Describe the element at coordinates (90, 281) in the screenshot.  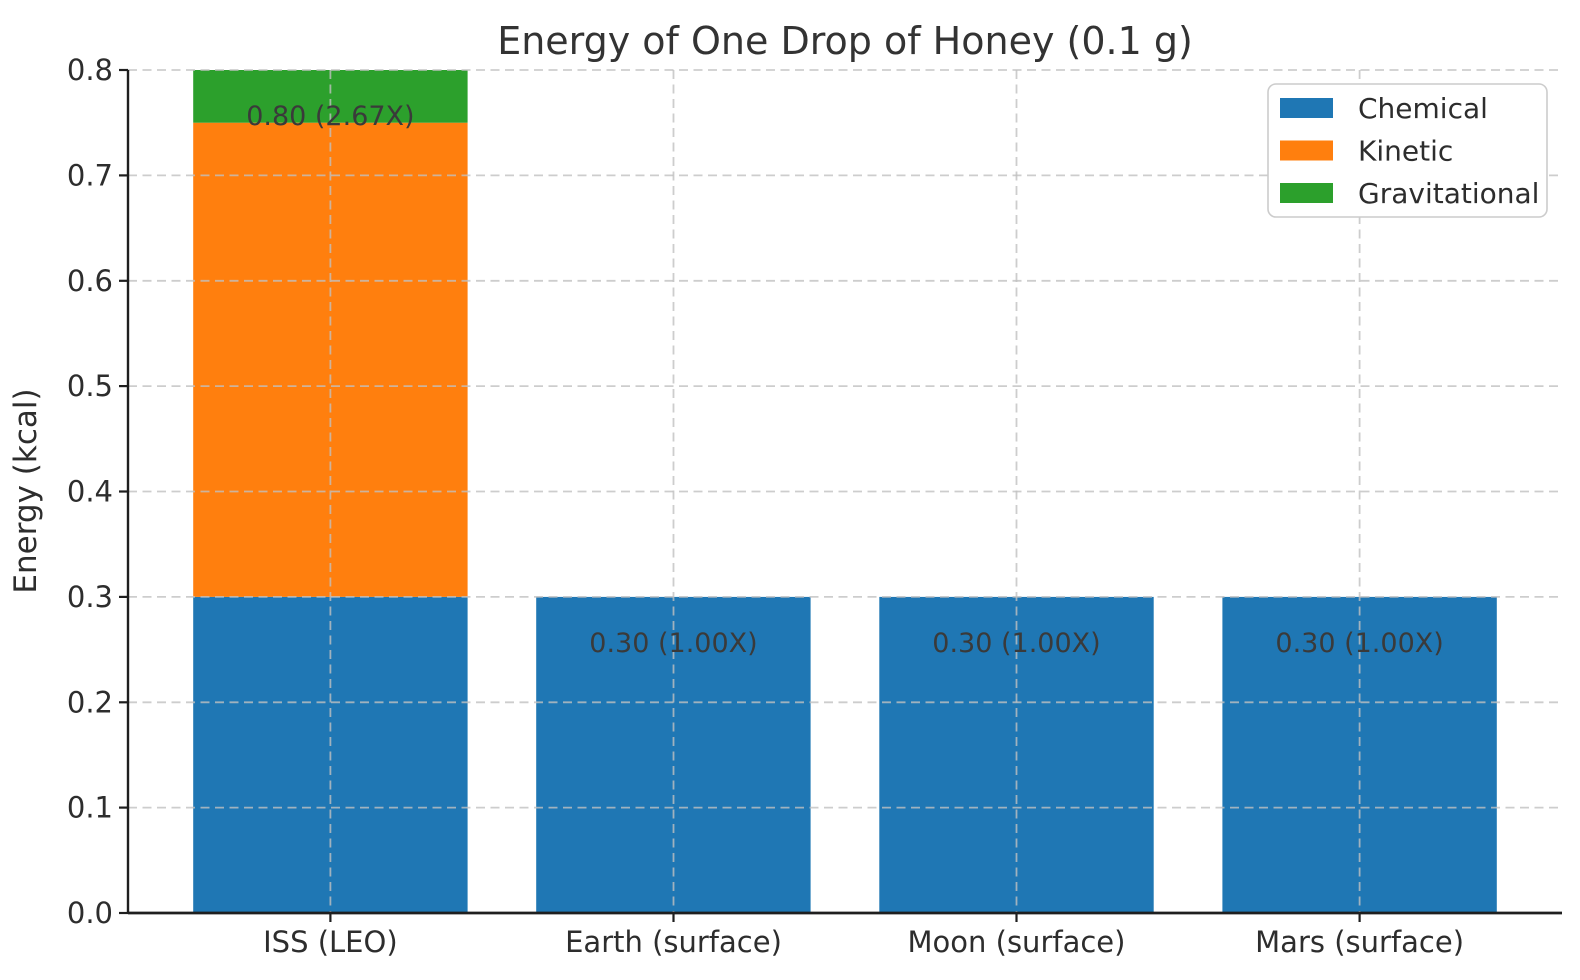
I see `y-tick-label: 0.6` at that location.